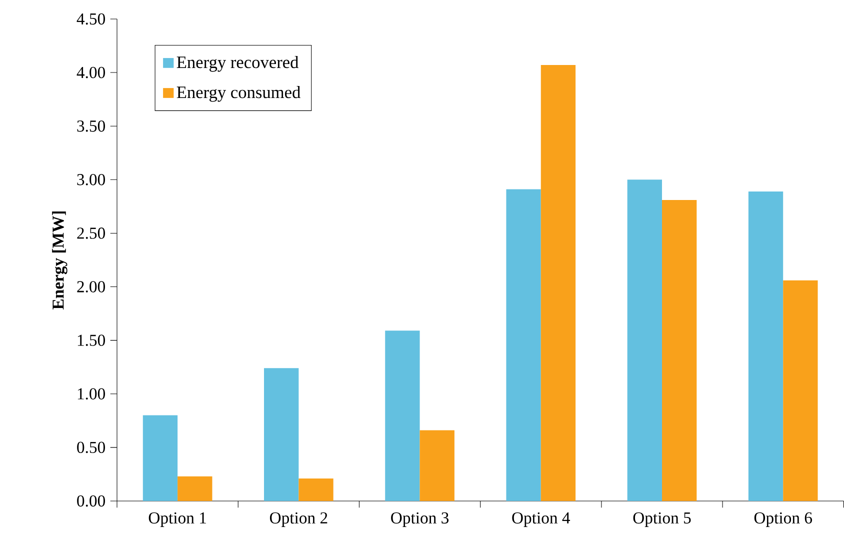 The height and width of the screenshot is (549, 844). Describe the element at coordinates (91, 233) in the screenshot. I see `y-tick-label: 2.50` at that location.